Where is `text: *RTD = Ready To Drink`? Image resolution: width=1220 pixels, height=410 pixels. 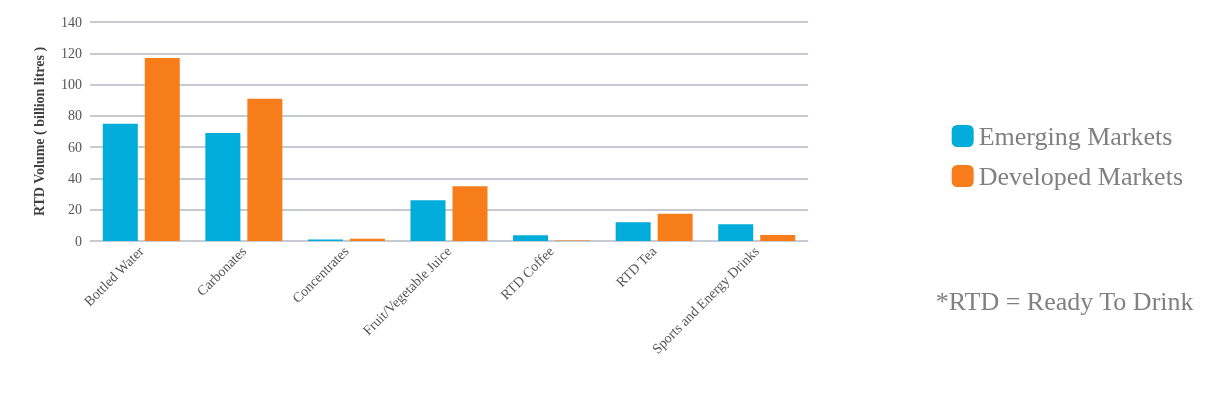 text: *RTD = Ready To Drink is located at coordinates (1064, 301).